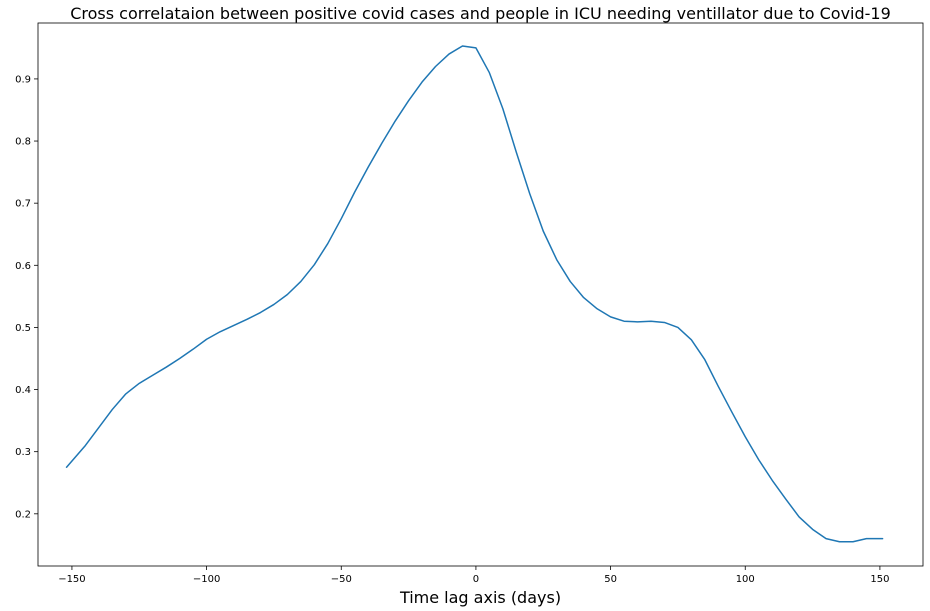 The image size is (930, 611). Describe the element at coordinates (23, 328) in the screenshot. I see `y-tick-label: 0.5` at that location.